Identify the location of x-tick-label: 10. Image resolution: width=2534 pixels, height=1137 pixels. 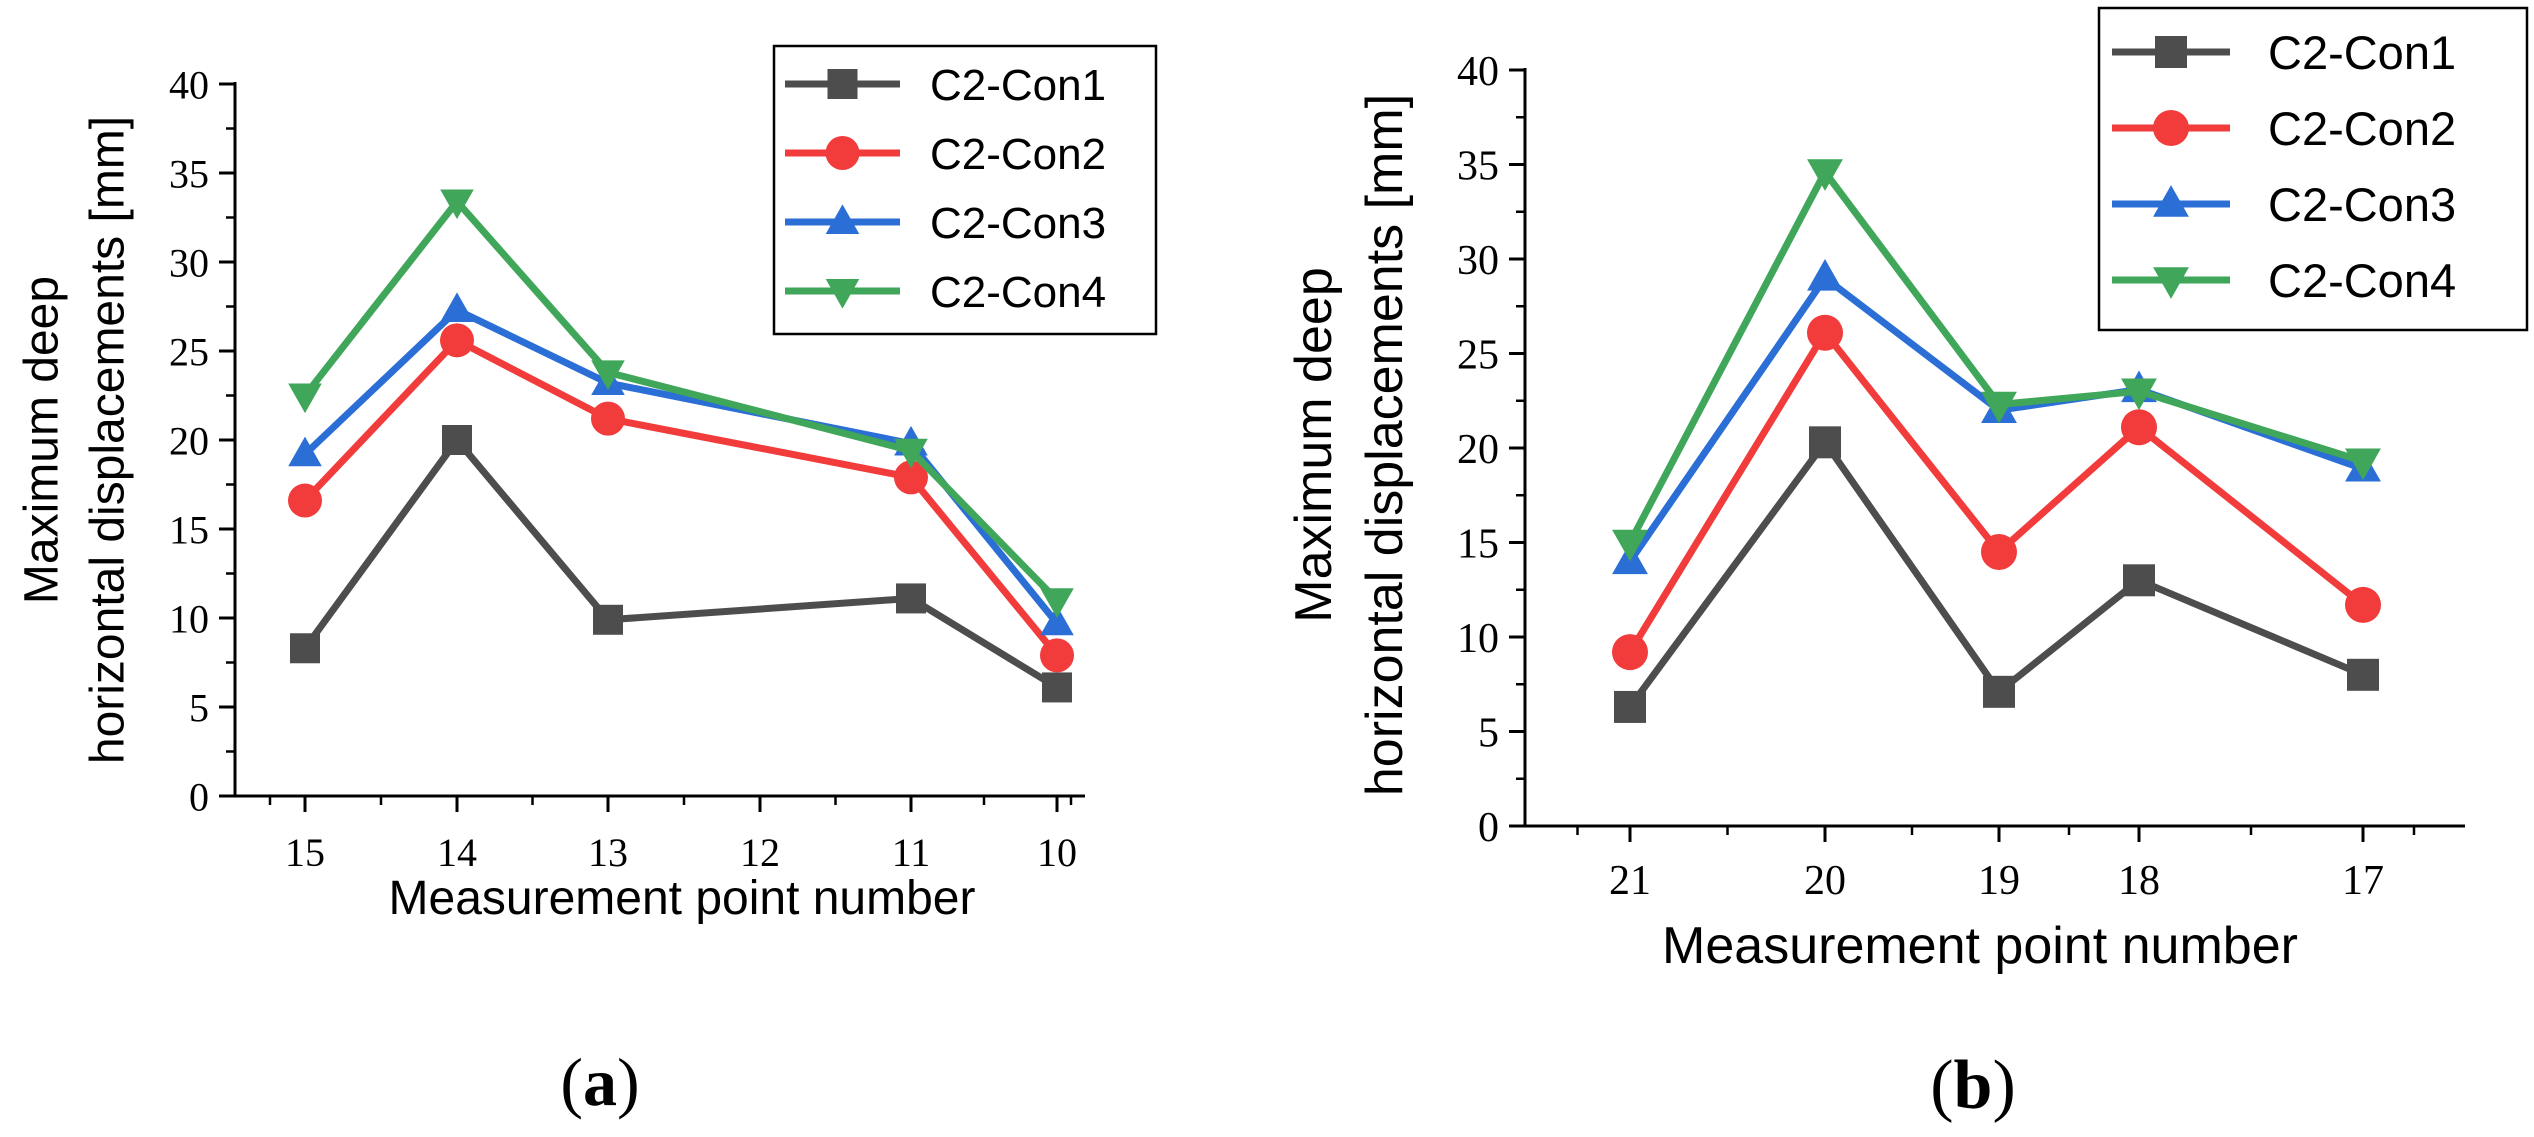
(1057, 852).